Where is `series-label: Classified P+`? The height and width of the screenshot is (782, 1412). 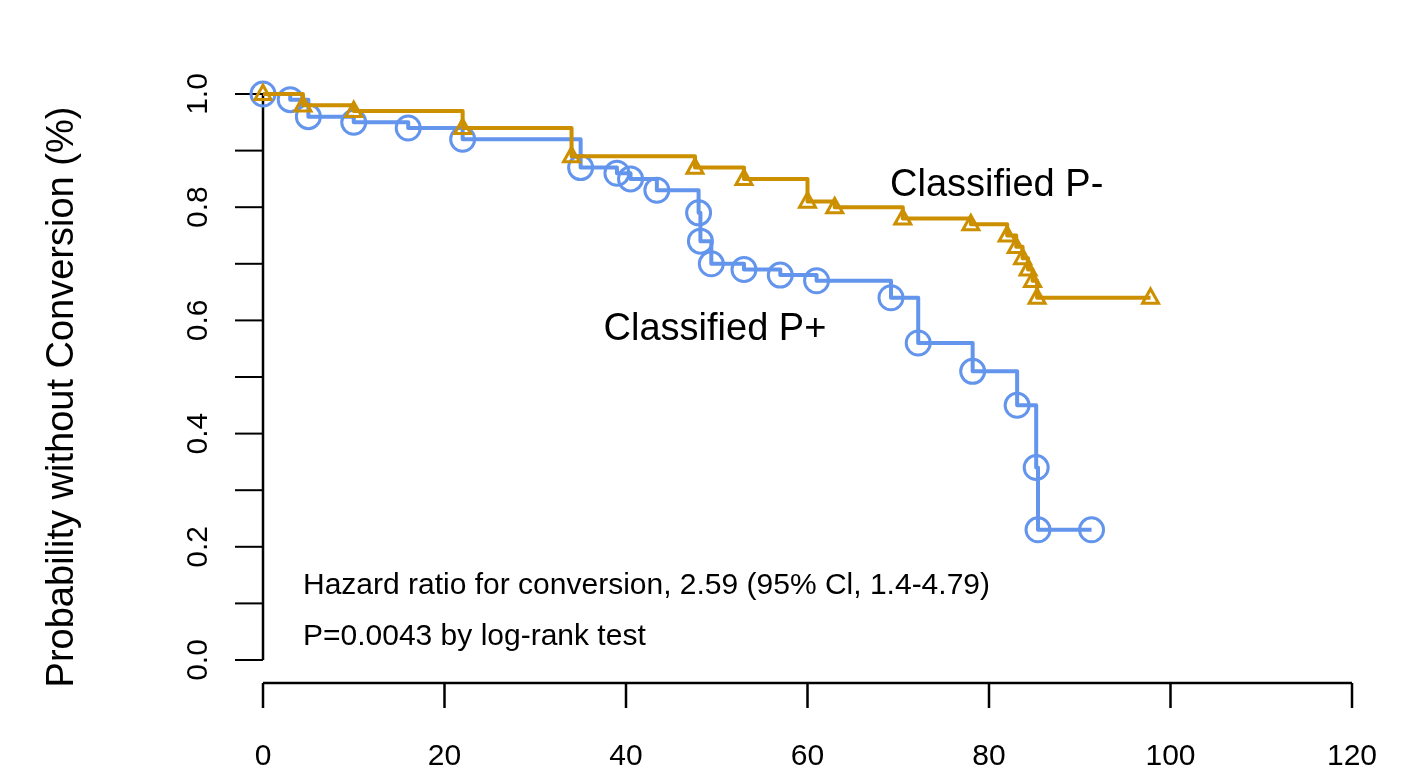
series-label: Classified P+ is located at coordinates (715, 327).